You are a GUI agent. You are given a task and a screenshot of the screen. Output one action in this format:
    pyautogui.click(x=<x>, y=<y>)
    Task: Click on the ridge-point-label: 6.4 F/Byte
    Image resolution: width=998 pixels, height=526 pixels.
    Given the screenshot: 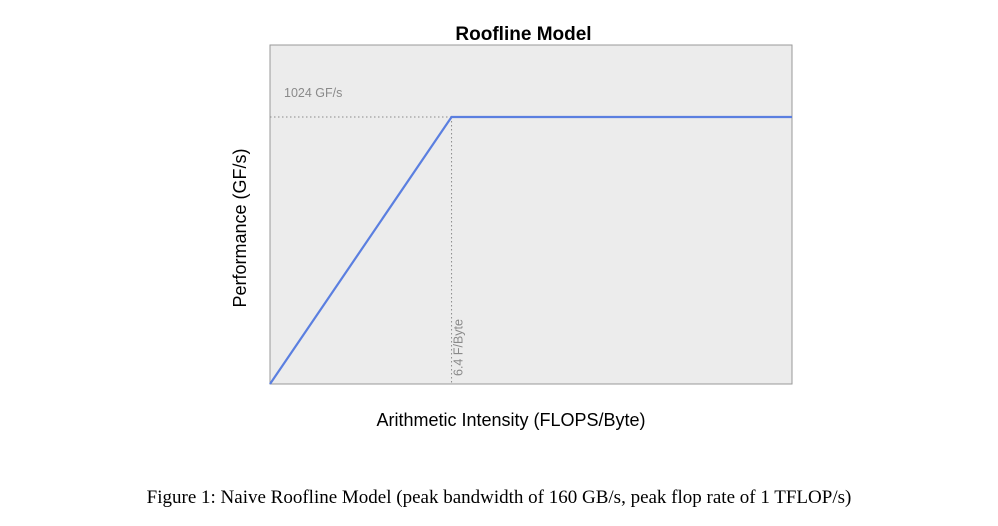 What is the action you would take?
    pyautogui.click(x=459, y=347)
    